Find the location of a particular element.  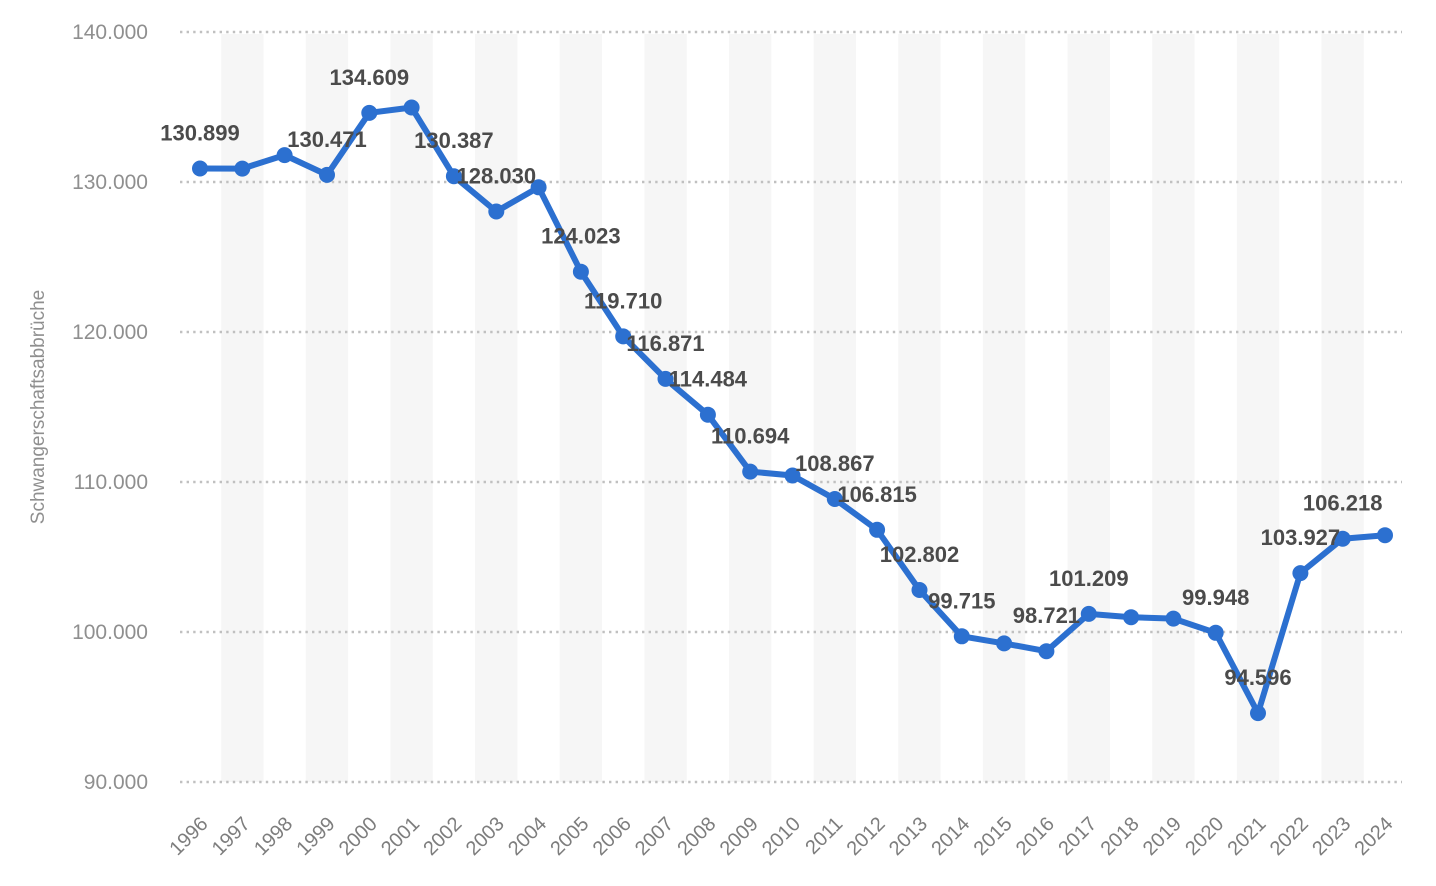

data-point-label: 119.710 is located at coordinates (623, 300).